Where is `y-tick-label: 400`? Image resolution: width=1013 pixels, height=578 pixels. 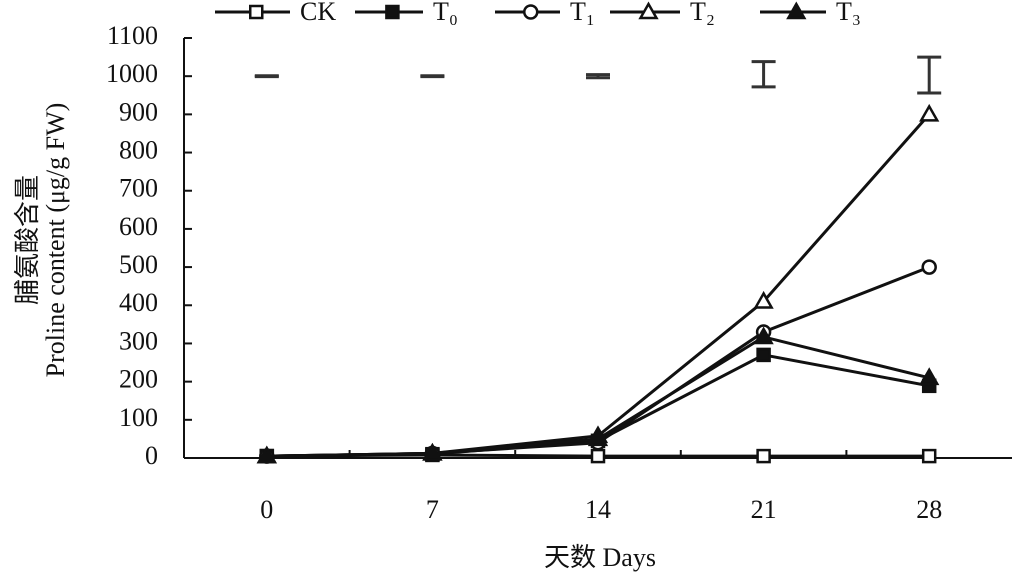 y-tick-label: 400 is located at coordinates (138, 302).